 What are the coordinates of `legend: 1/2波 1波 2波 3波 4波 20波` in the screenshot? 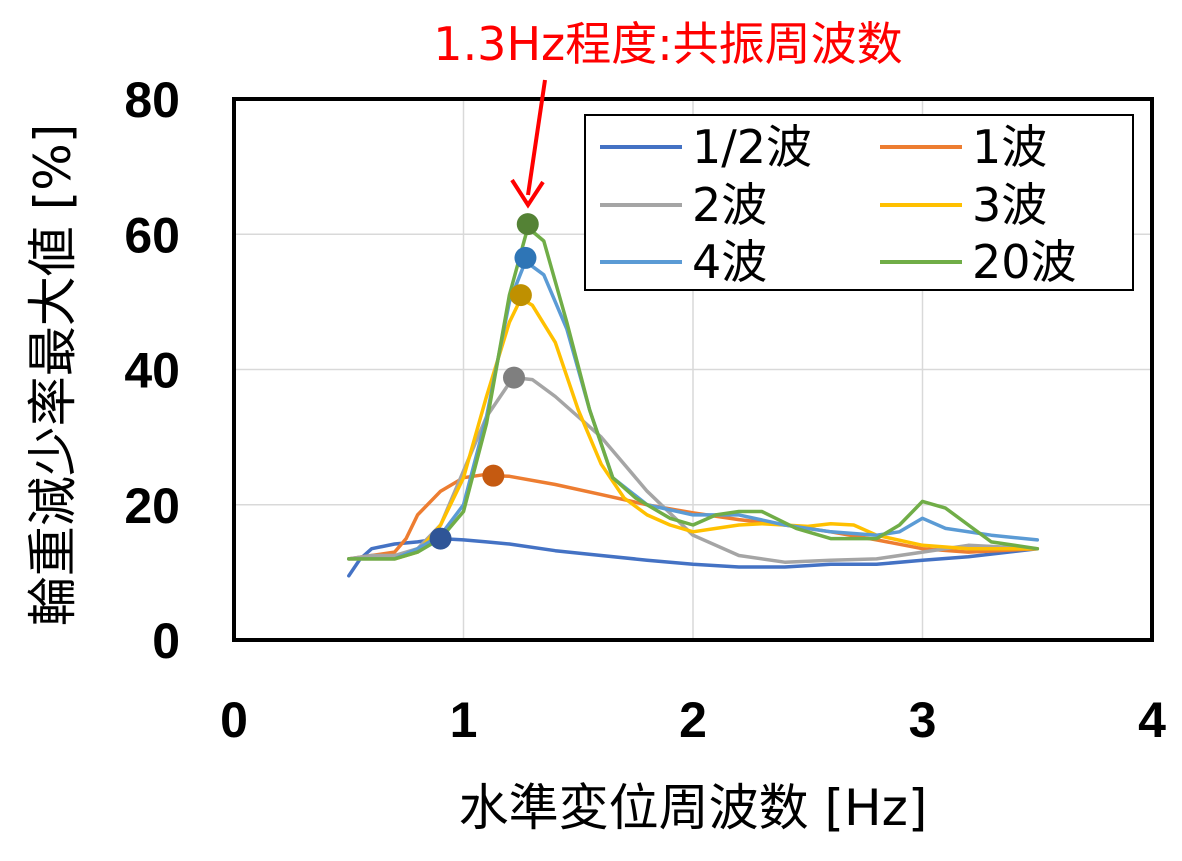 It's located at (859, 202).